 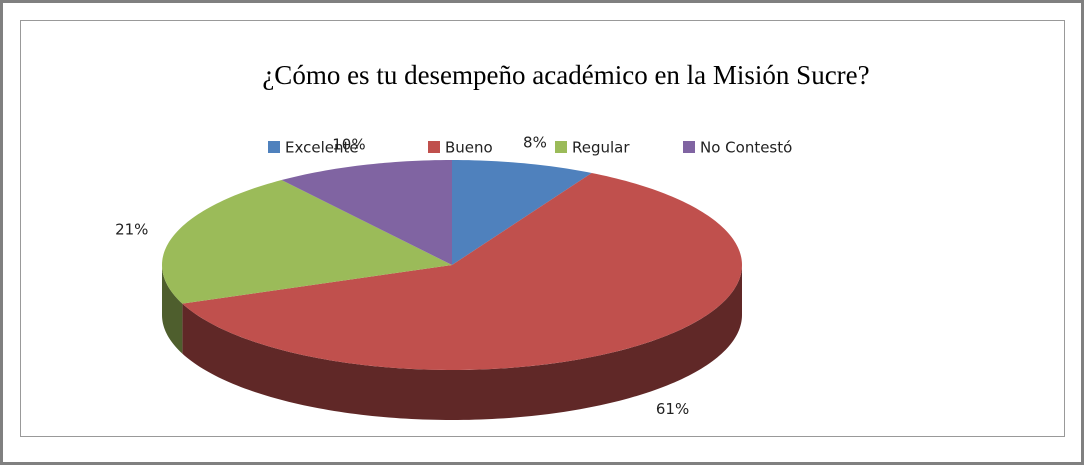 I want to click on data-label: 8%, so click(x=535, y=142).